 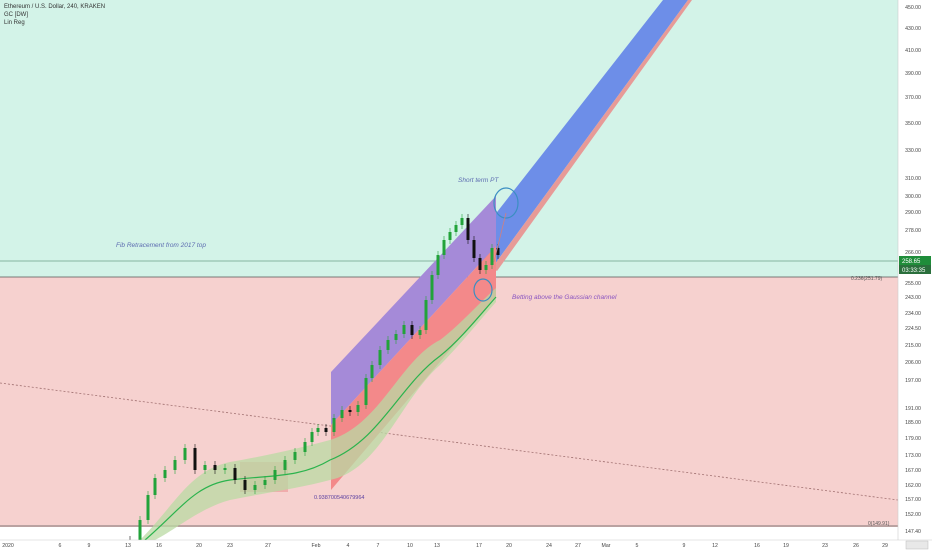 What do you see at coordinates (410, 546) in the screenshot?
I see `time-tick-label: 10` at bounding box center [410, 546].